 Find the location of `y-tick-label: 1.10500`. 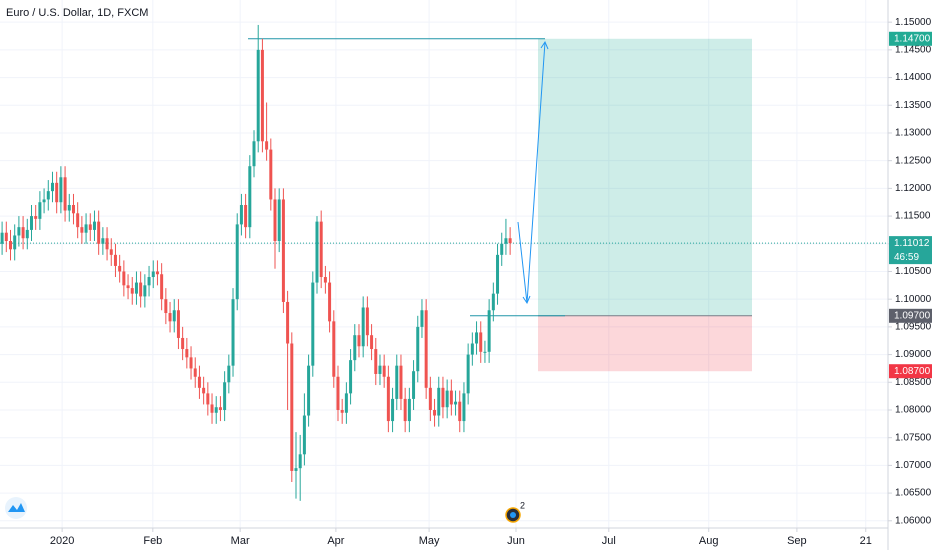

y-tick-label: 1.10500 is located at coordinates (913, 271).